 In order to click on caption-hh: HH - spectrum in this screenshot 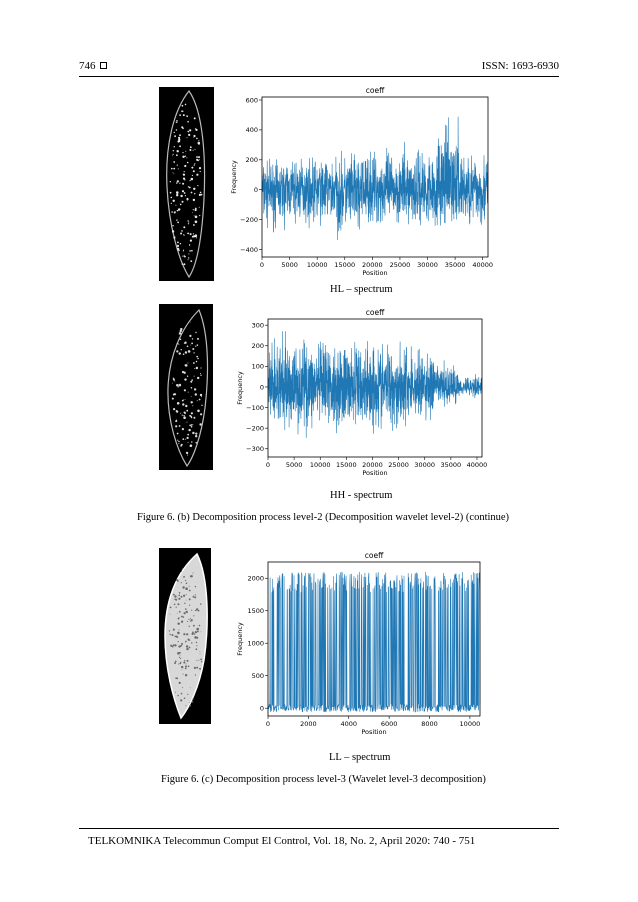, I will do `click(361, 495)`.